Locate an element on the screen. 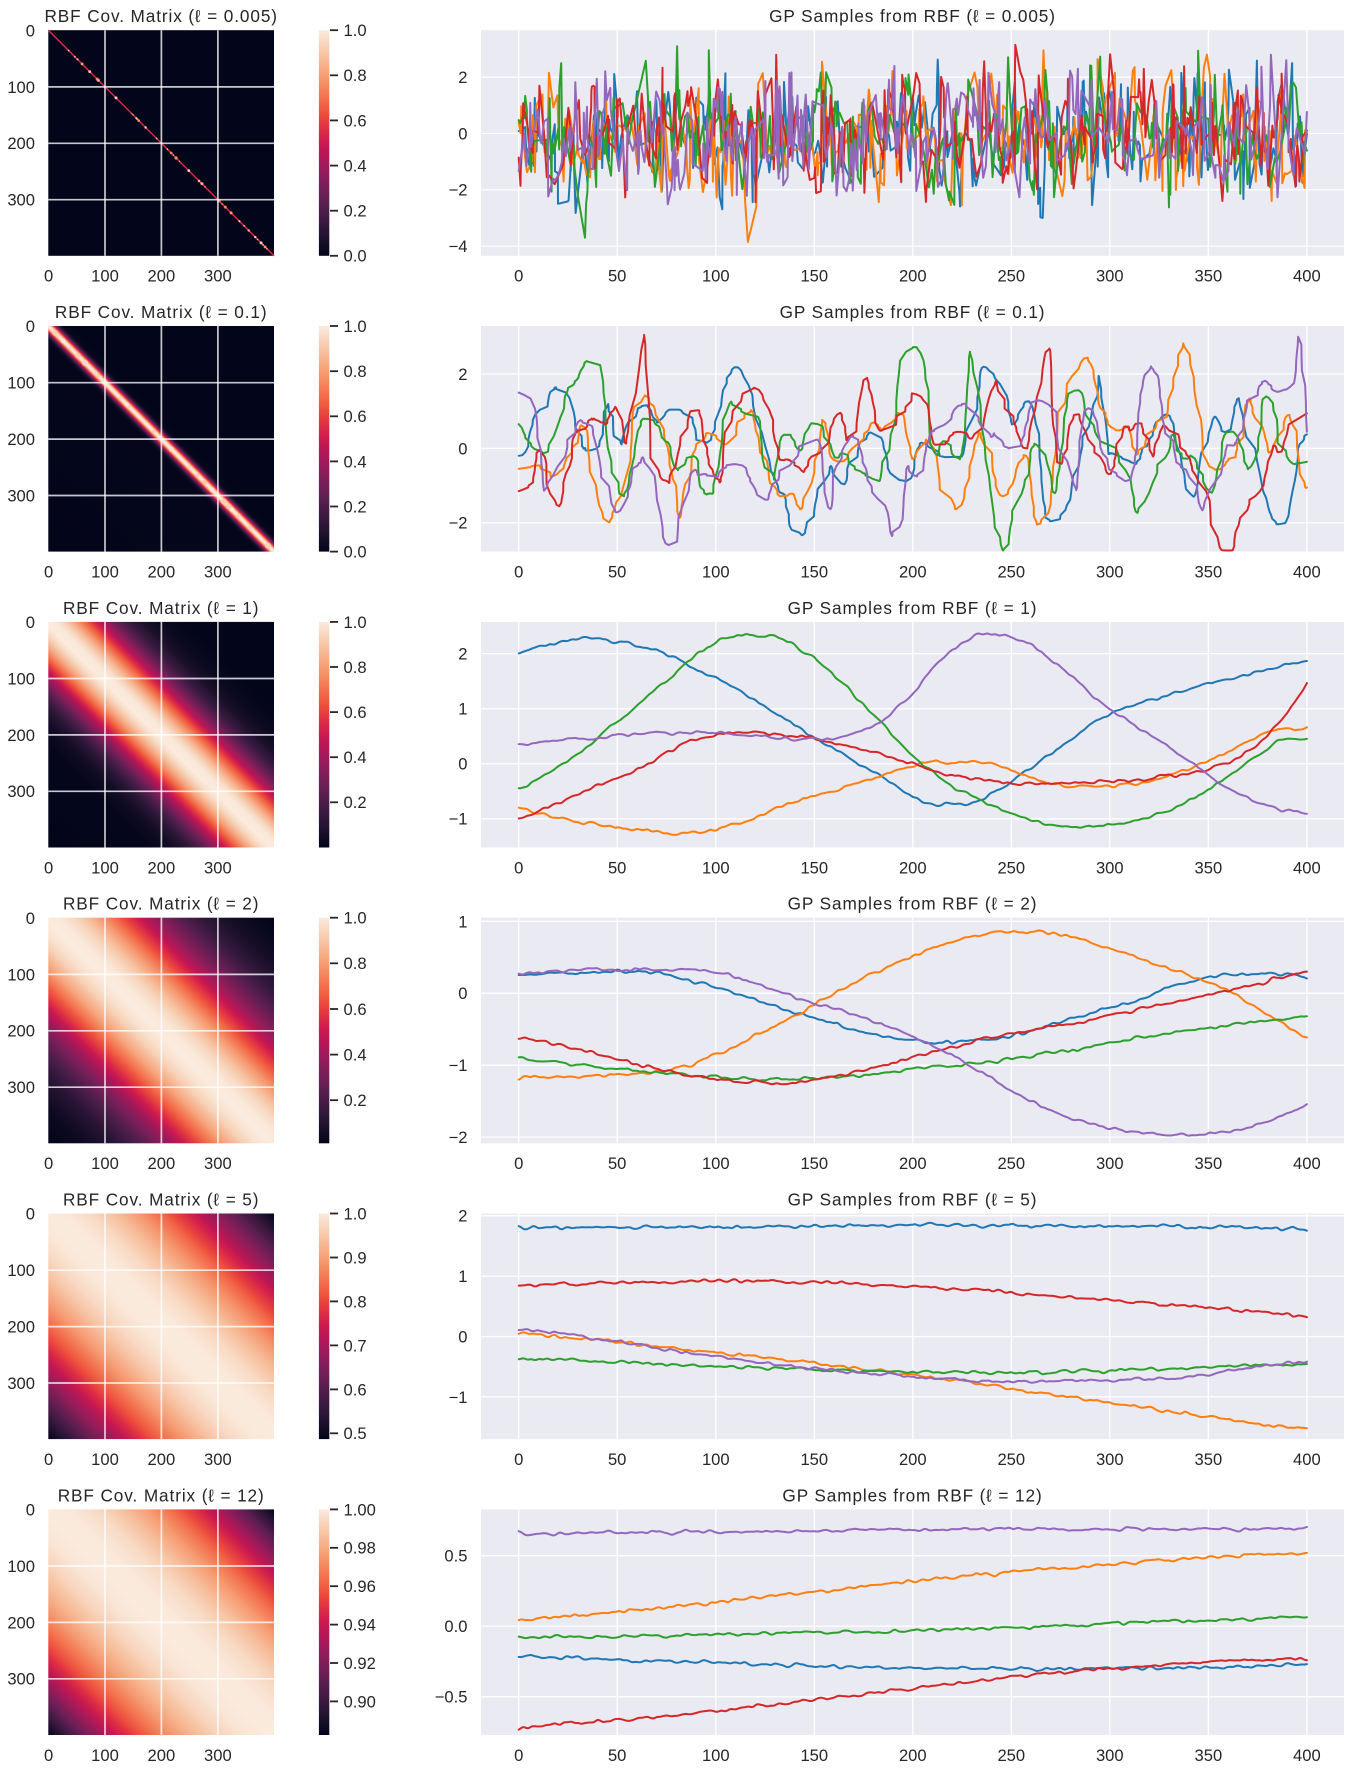 This screenshot has height=1780, width=1351. svg-text: RBF Cov. Matrix (ℓ = 0.1) is located at coordinates (161, 312).